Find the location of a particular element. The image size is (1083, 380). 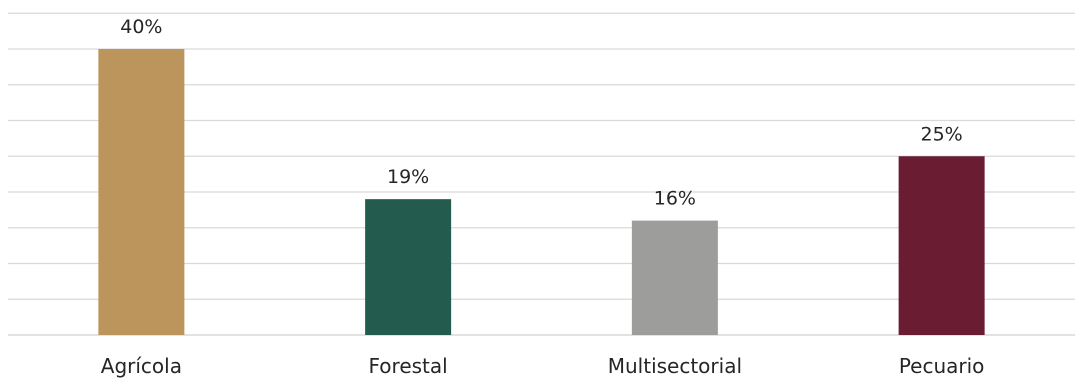

category-label: Pecuario is located at coordinates (942, 366).